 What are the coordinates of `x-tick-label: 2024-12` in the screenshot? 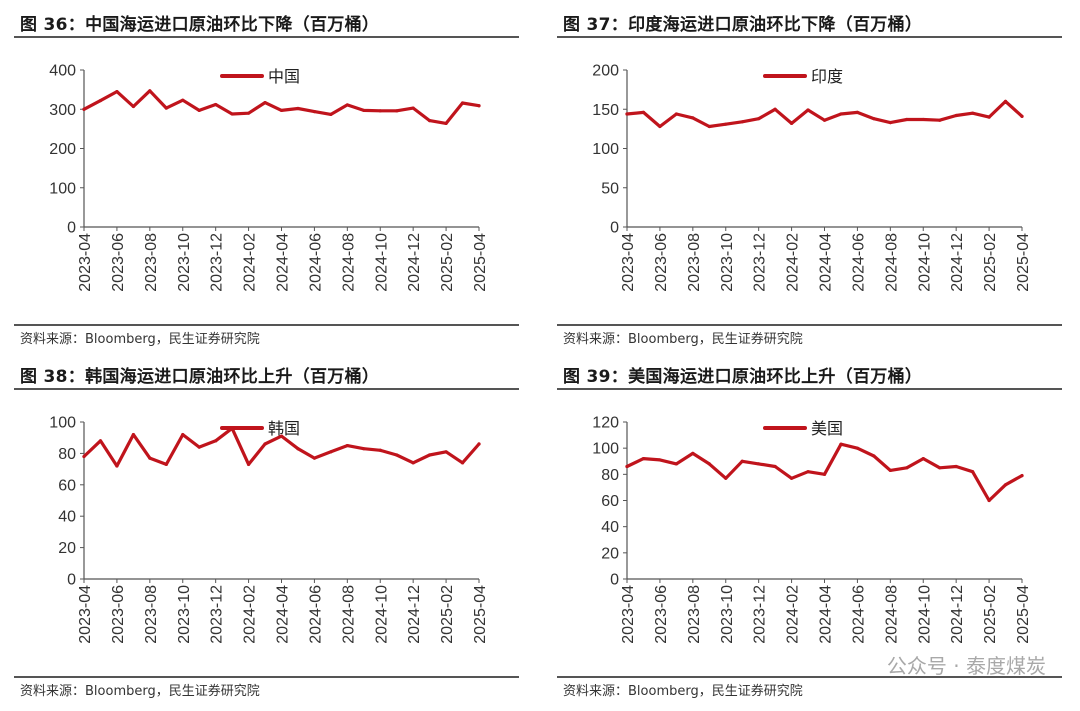 It's located at (414, 614).